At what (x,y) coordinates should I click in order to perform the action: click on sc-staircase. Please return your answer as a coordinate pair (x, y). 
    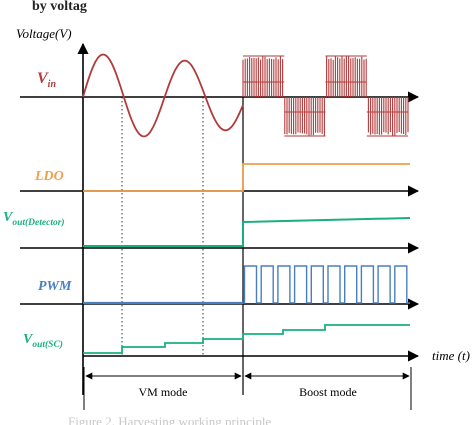
    Looking at the image, I should click on (246, 339).